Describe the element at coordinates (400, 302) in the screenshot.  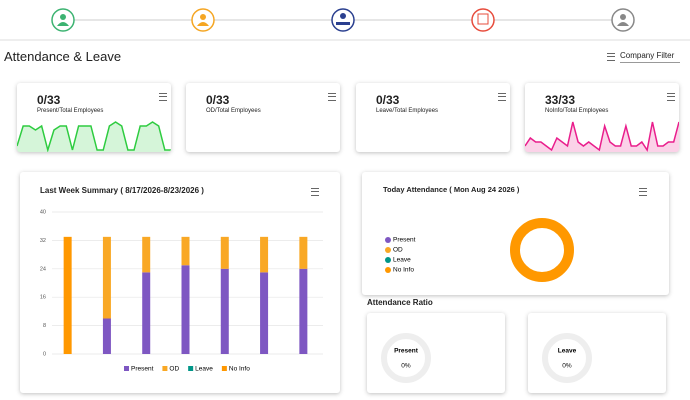
I see `section-title: Attendance Ratio` at that location.